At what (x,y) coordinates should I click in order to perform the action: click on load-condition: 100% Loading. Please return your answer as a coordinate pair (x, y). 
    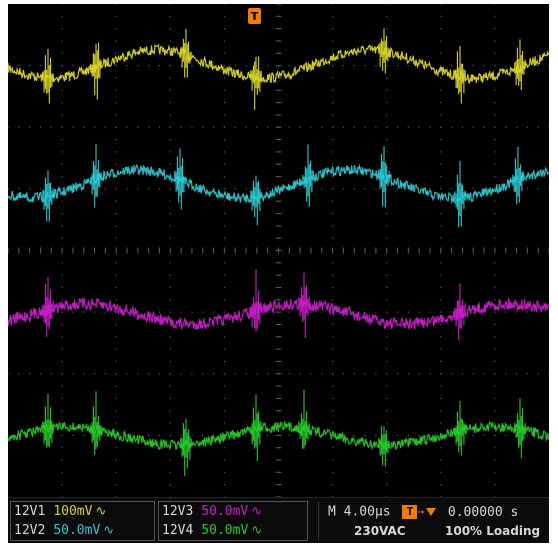
    Looking at the image, I should click on (492, 531).